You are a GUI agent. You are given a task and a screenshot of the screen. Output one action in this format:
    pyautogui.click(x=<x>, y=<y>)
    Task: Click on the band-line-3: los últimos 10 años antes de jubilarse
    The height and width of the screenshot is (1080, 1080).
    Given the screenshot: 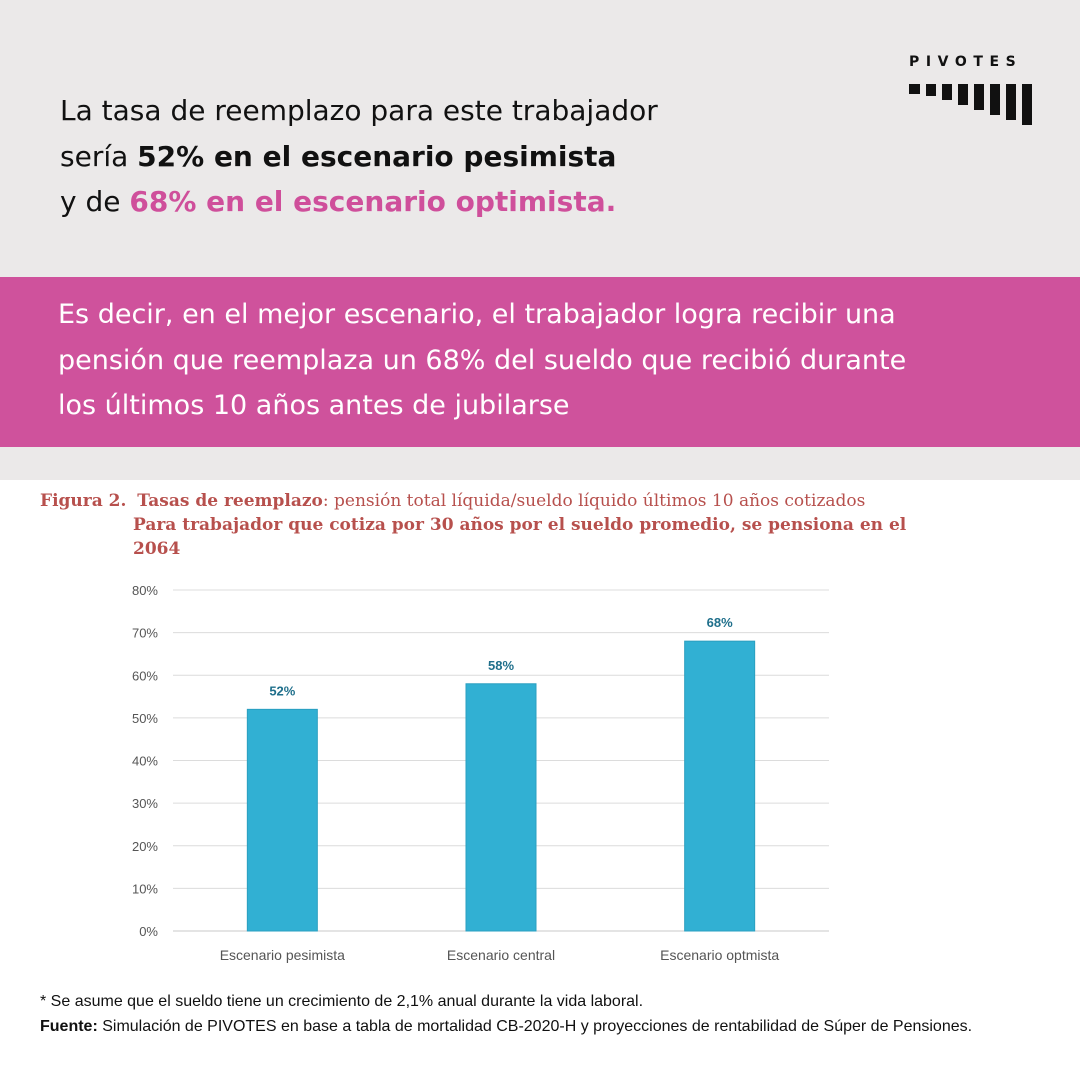 What is the action you would take?
    pyautogui.click(x=314, y=405)
    